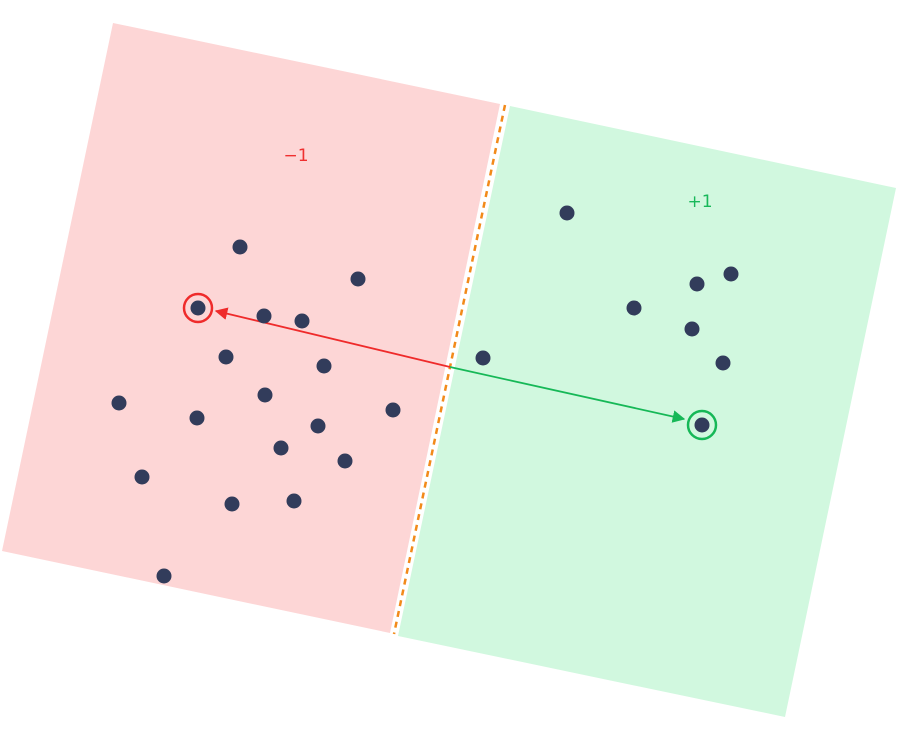 This screenshot has width=898, height=741. Describe the element at coordinates (332, 337) in the screenshot. I see `arrow-to-negative-point` at that location.